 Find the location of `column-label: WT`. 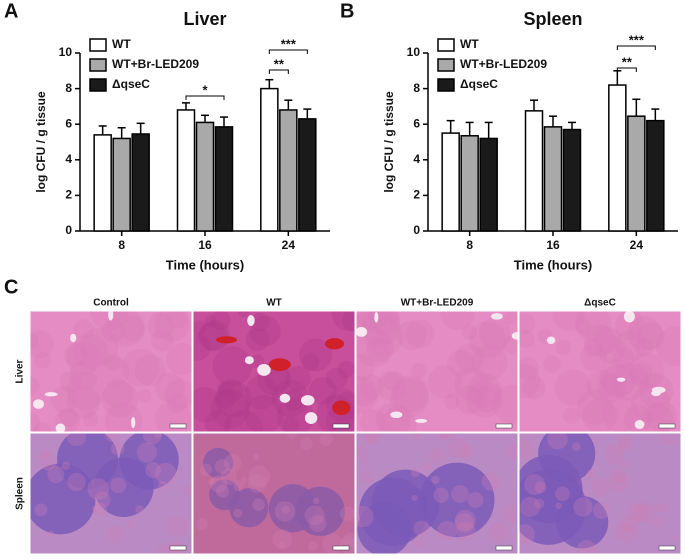

column-label: WT is located at coordinates (274, 303).